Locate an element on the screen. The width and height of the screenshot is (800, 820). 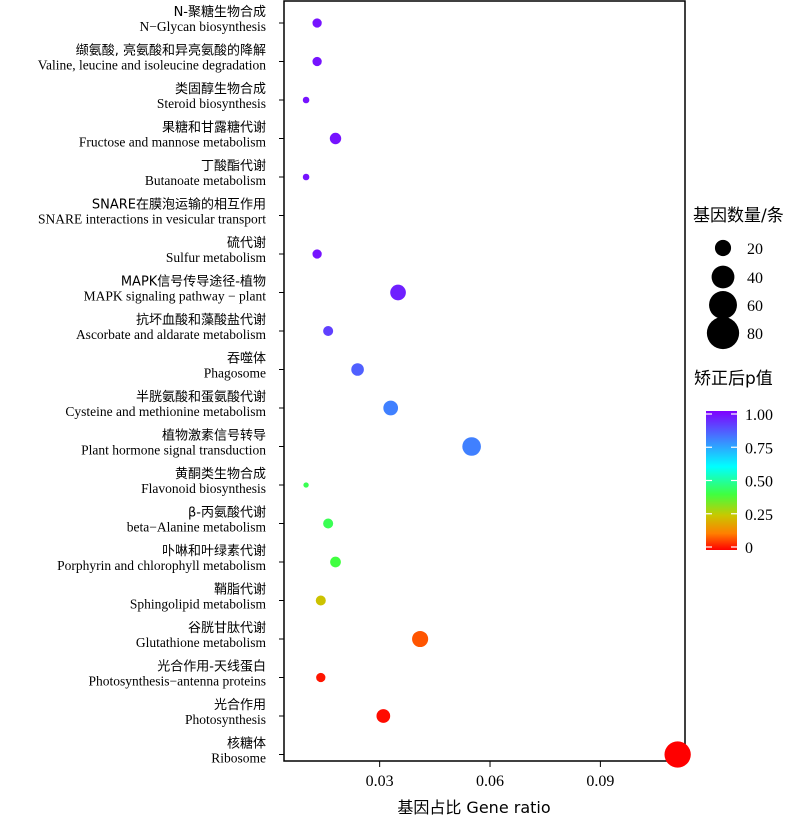
category-label-zh: SNARE在膜泡运输的相互作用 is located at coordinates (179, 205).